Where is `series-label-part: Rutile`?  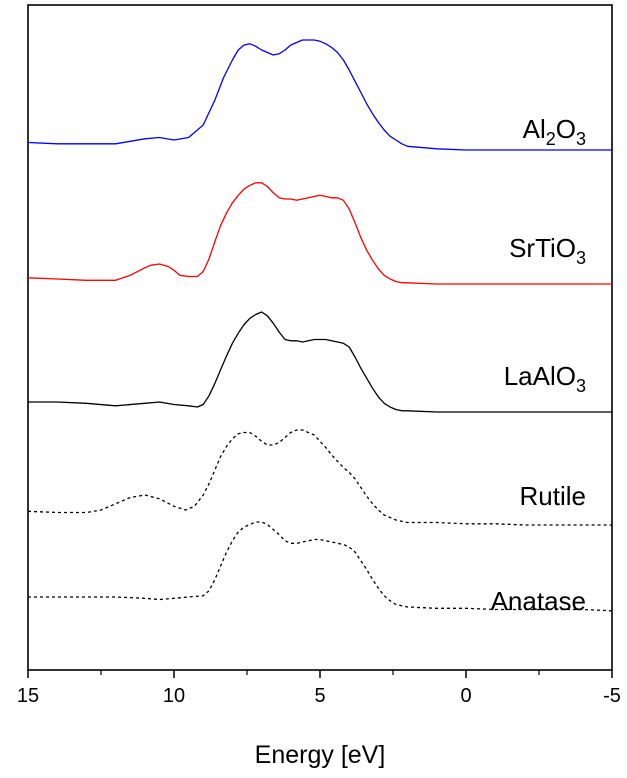 series-label-part: Rutile is located at coordinates (553, 496).